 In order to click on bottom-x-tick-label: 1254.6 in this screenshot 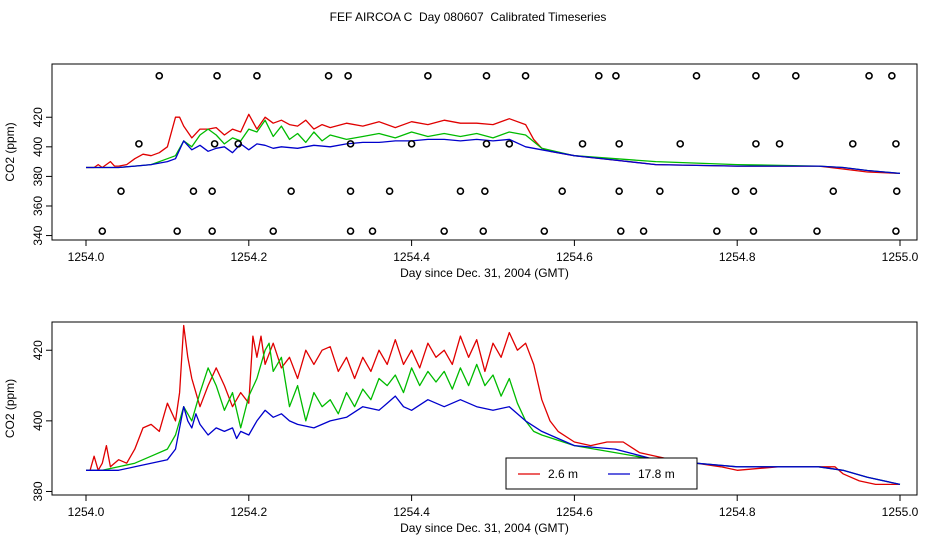, I will do `click(574, 512)`.